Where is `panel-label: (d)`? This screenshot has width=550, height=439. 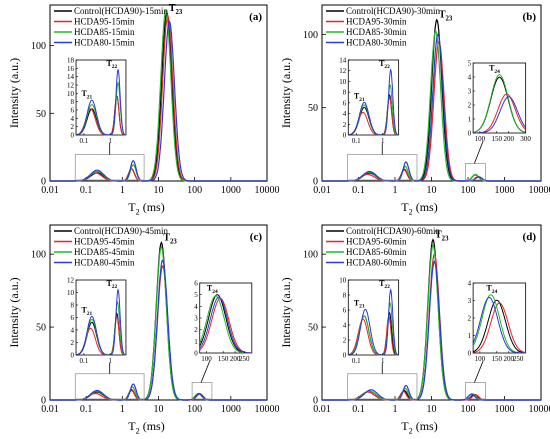
panel-label: (d) is located at coordinates (530, 237).